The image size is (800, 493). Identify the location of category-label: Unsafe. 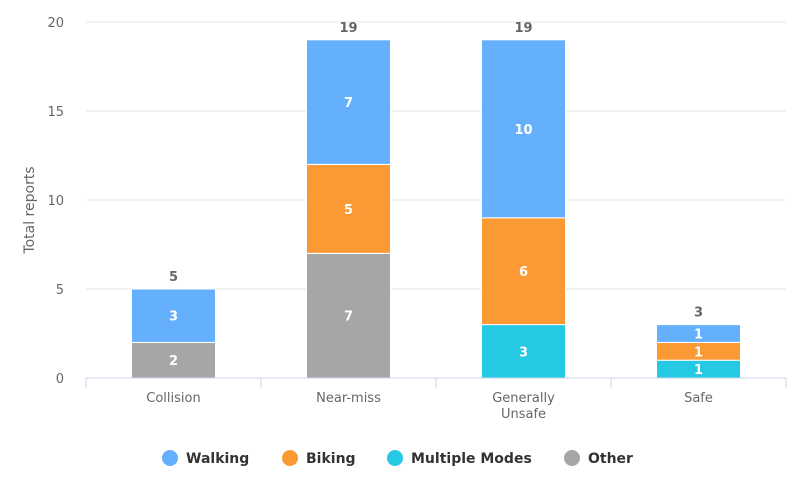
(523, 414).